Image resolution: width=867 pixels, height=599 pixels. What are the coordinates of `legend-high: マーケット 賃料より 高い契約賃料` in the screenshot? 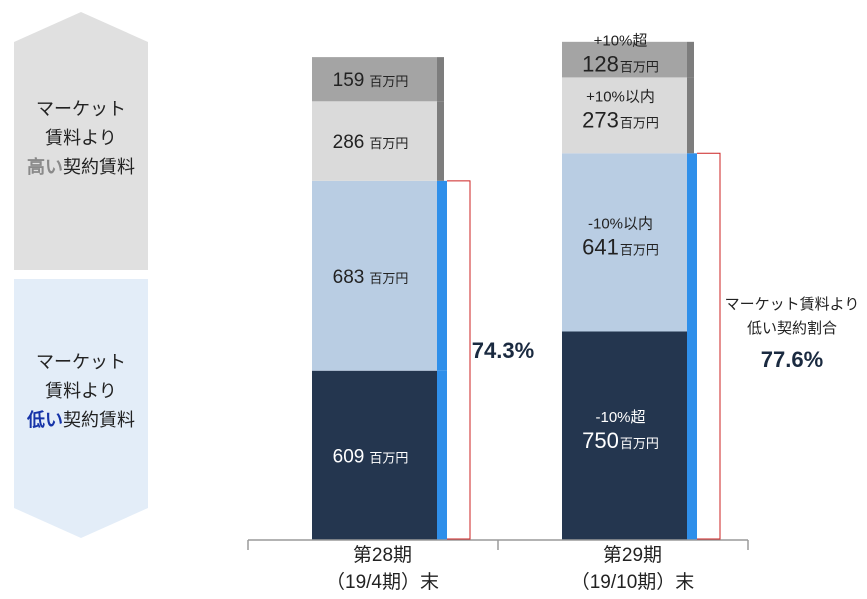 It's located at (81, 141).